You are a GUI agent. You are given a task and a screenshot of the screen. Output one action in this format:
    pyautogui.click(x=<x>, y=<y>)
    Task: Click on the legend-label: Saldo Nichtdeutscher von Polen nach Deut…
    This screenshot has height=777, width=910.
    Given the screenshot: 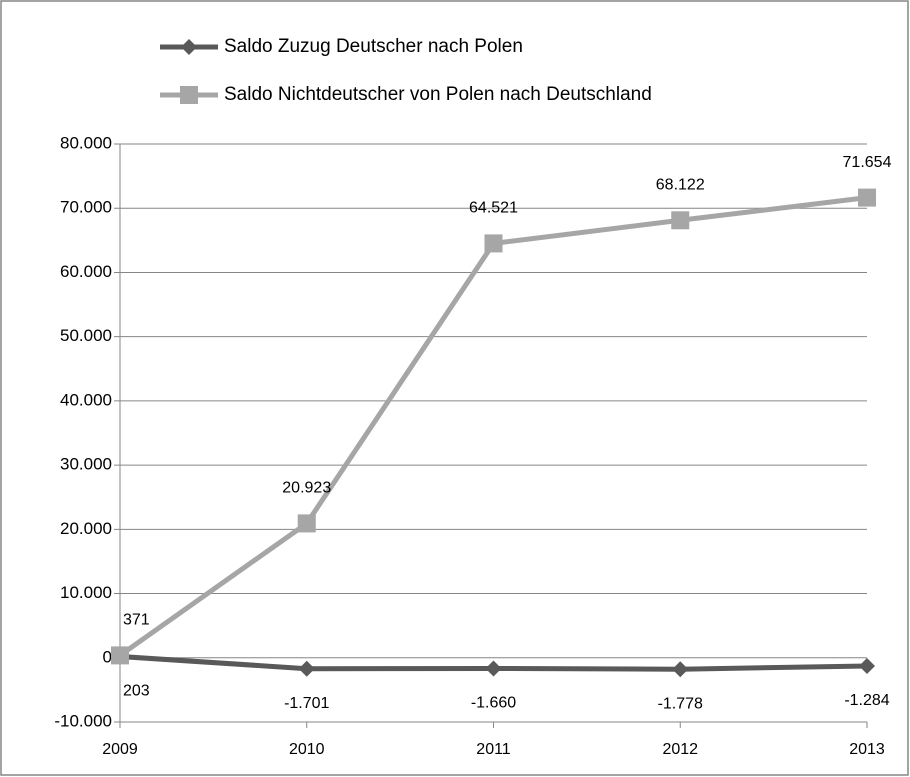 What is the action you would take?
    pyautogui.click(x=438, y=94)
    